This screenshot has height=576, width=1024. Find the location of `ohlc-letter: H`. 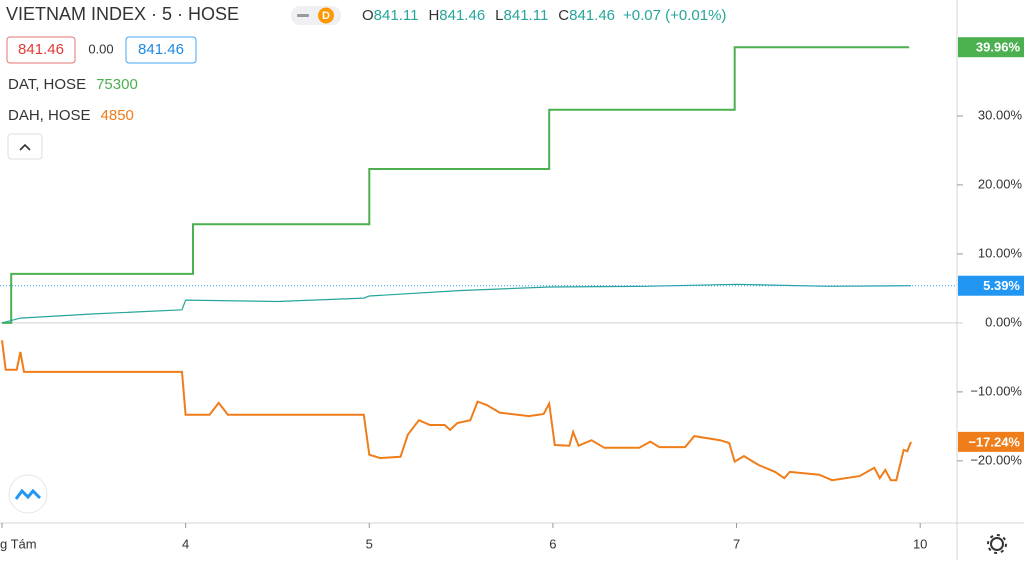

ohlc-letter: H is located at coordinates (433, 15).